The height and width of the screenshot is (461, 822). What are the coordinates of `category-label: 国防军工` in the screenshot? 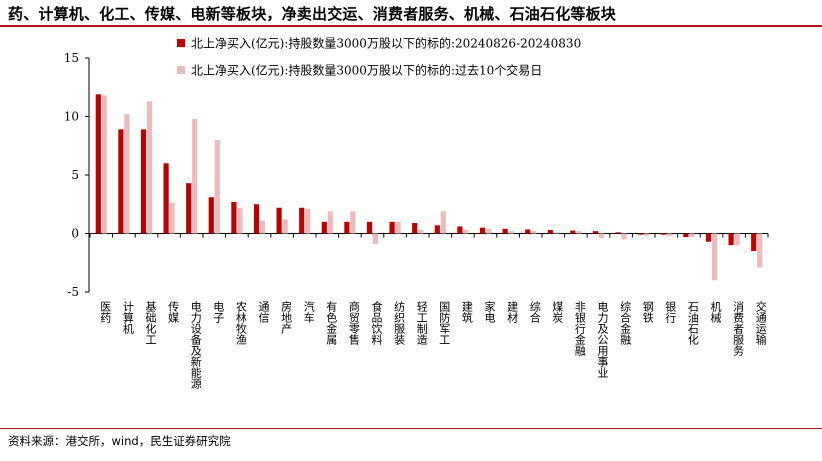 It's located at (444, 323).